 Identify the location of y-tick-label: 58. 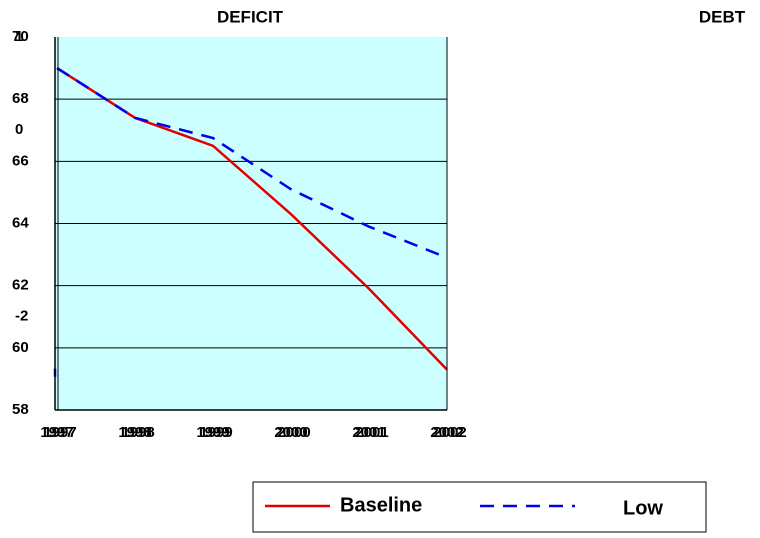
(20, 409).